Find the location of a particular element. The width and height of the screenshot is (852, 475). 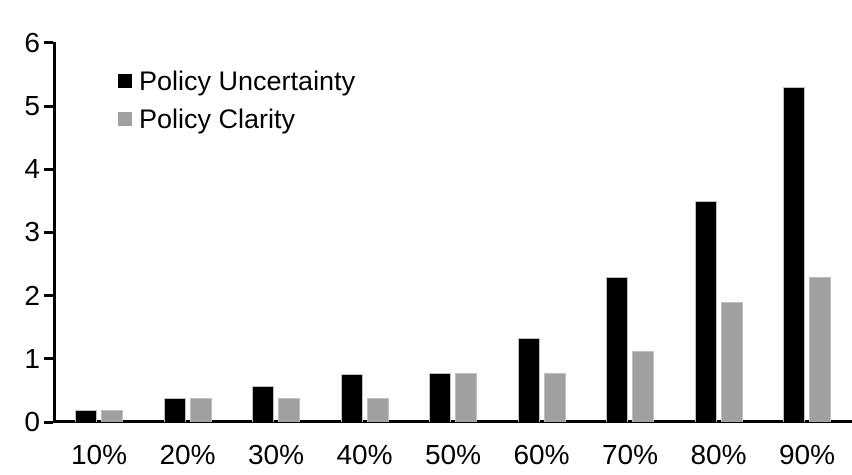

x-tick-label-50%: 50% is located at coordinates (453, 454).